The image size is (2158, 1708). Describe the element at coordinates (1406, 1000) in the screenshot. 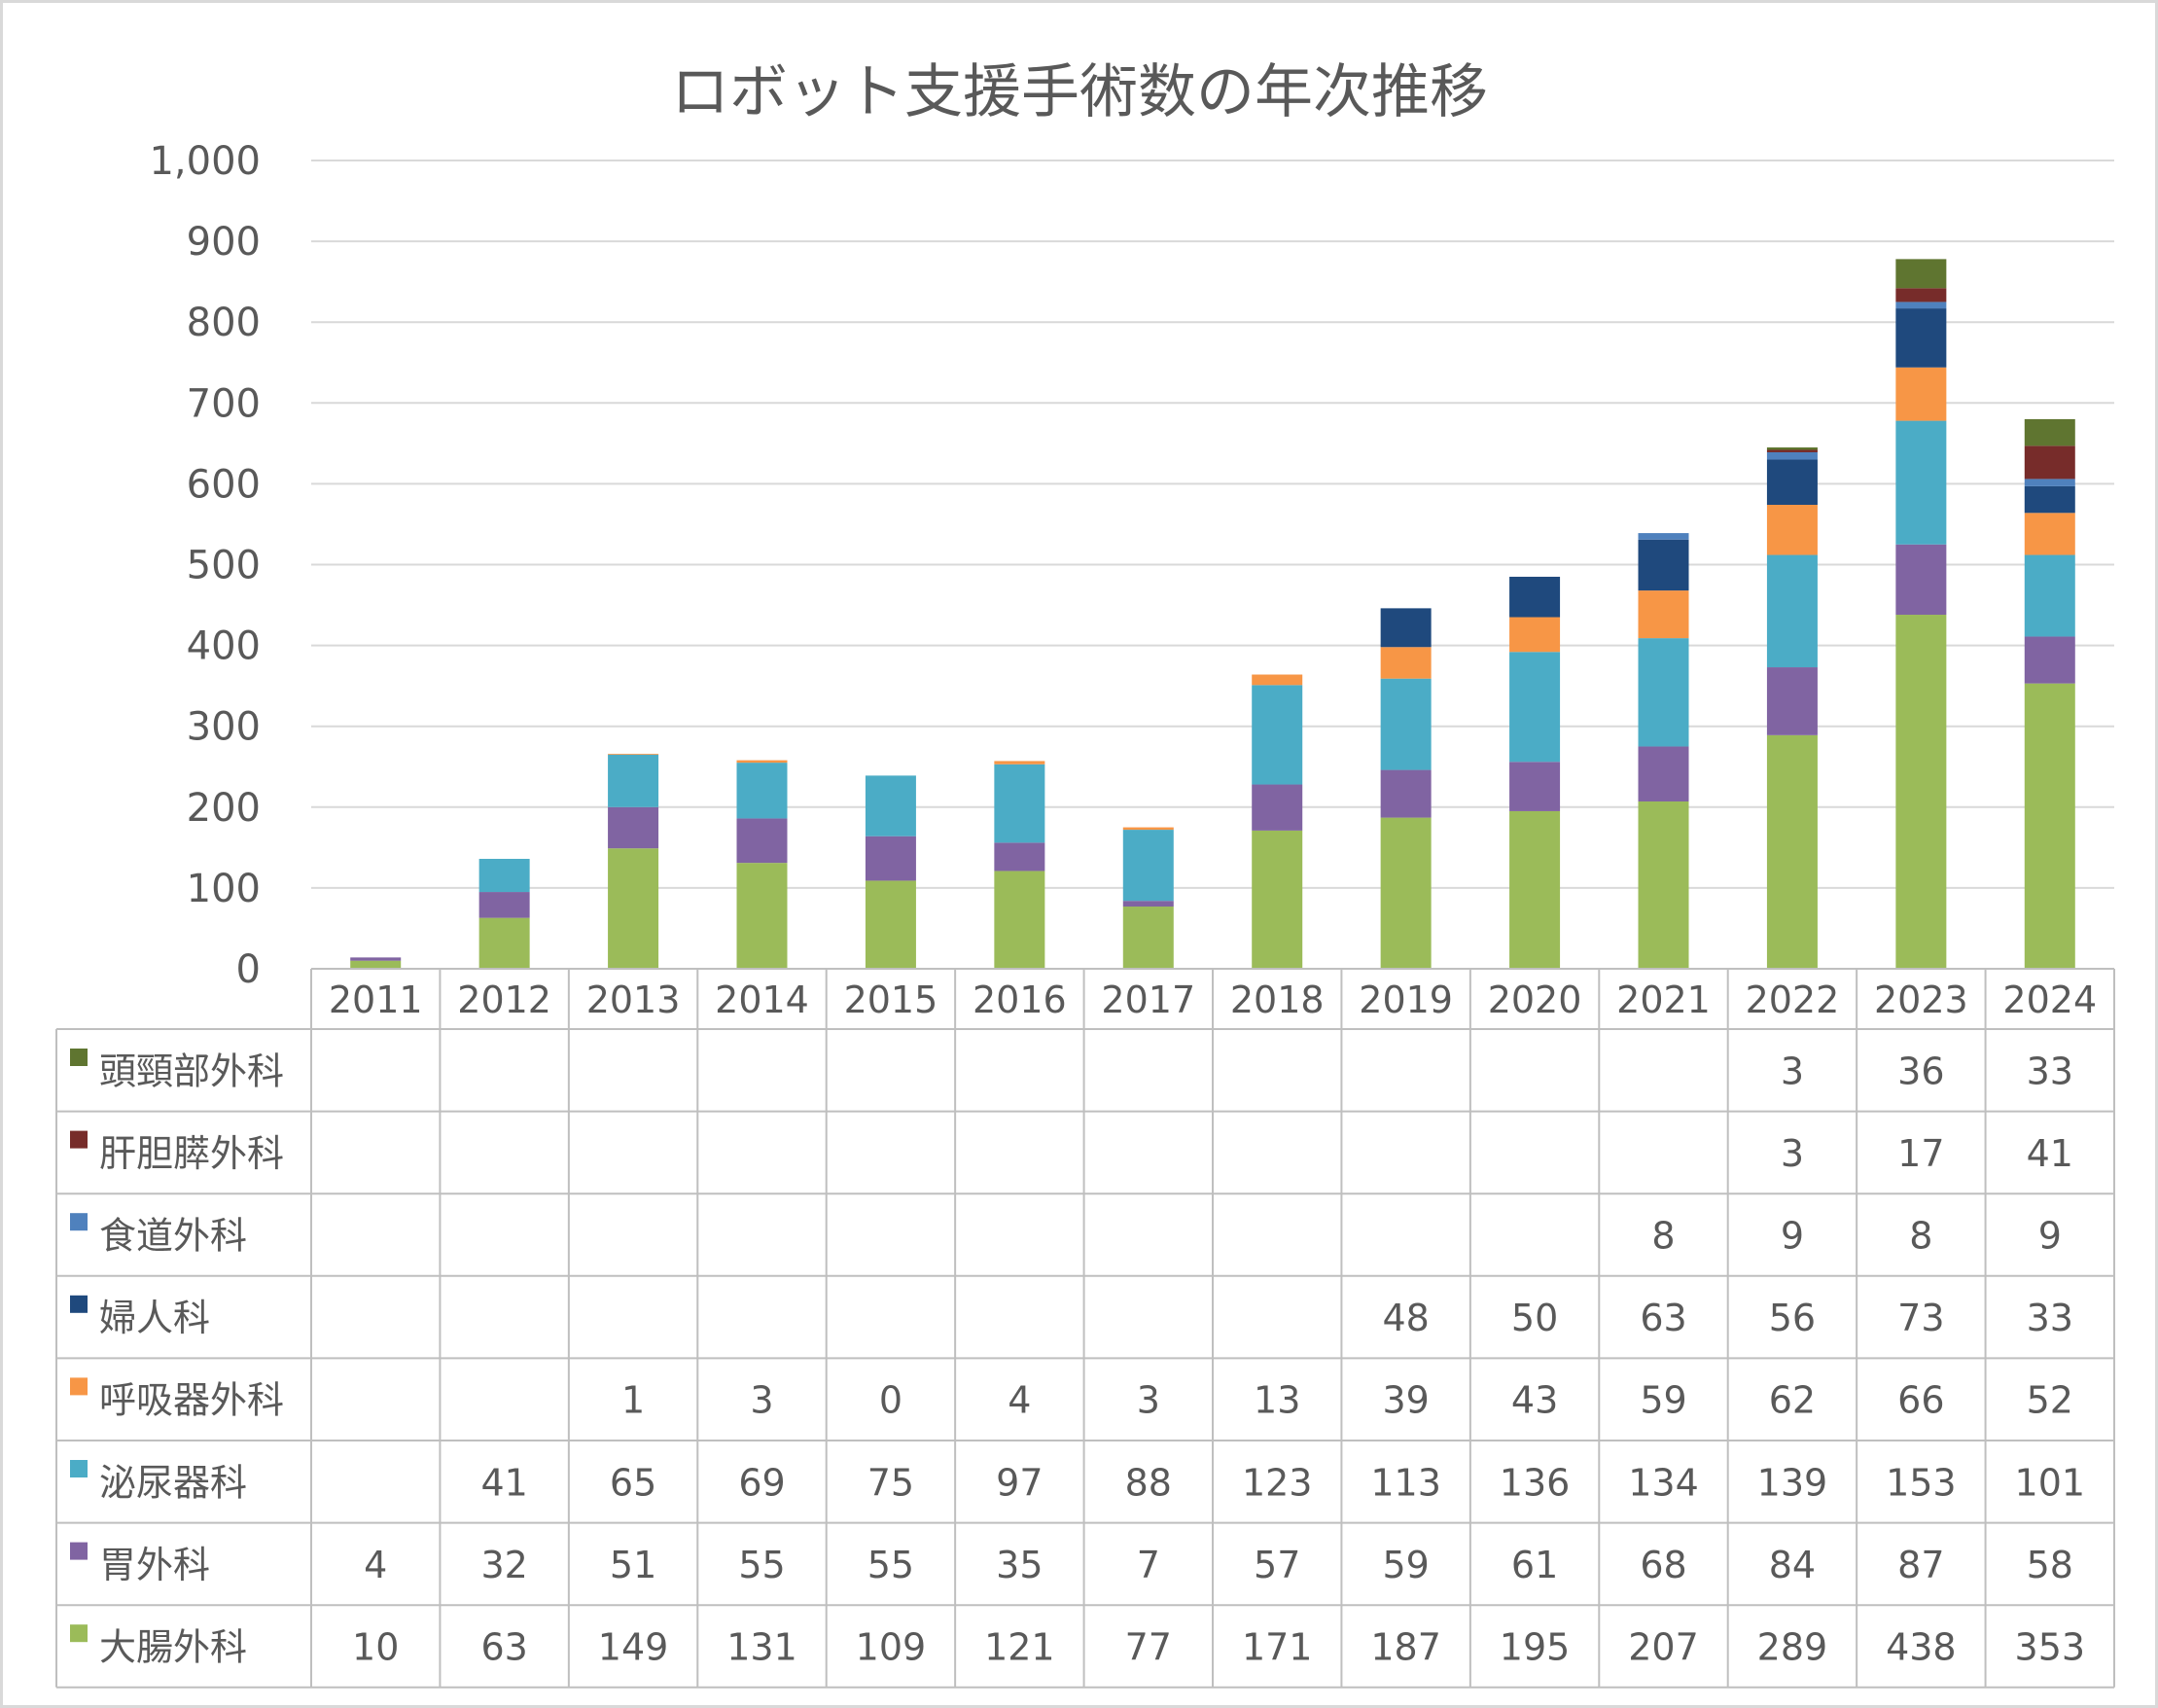

I see `x-tick-label: 2019` at that location.